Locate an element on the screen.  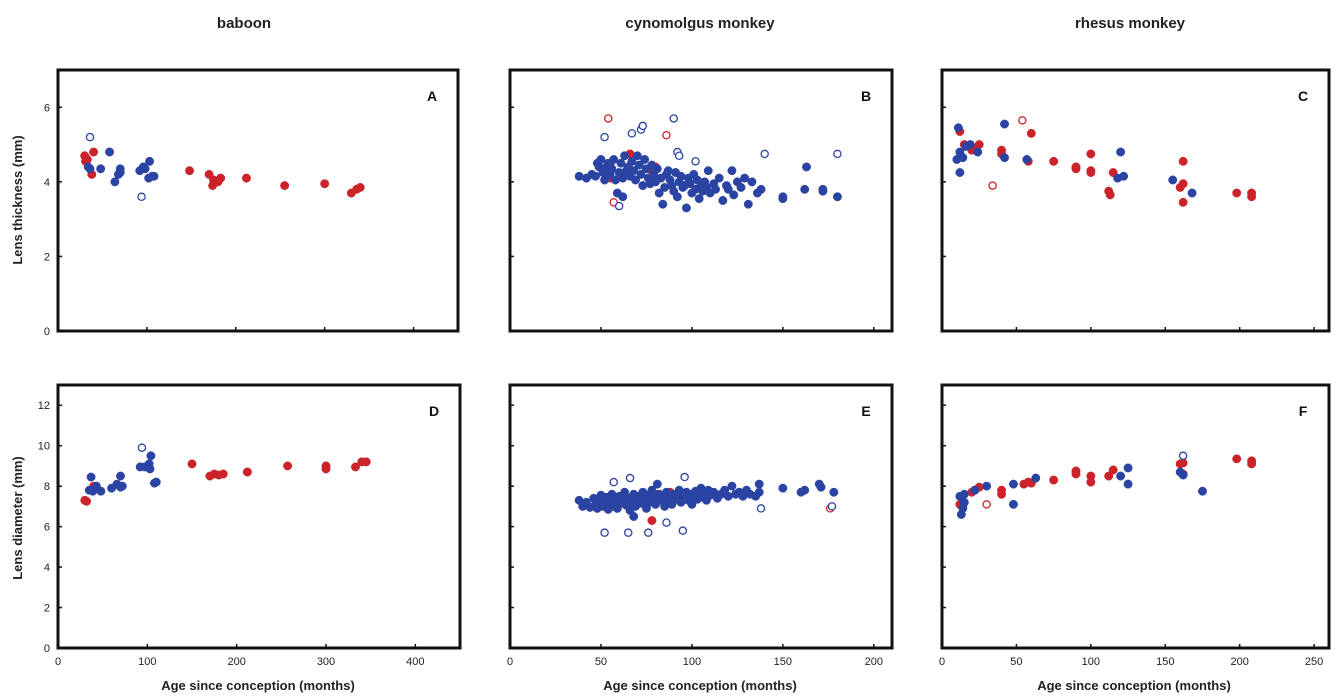
panel-letter-a: A is located at coordinates (432, 96).